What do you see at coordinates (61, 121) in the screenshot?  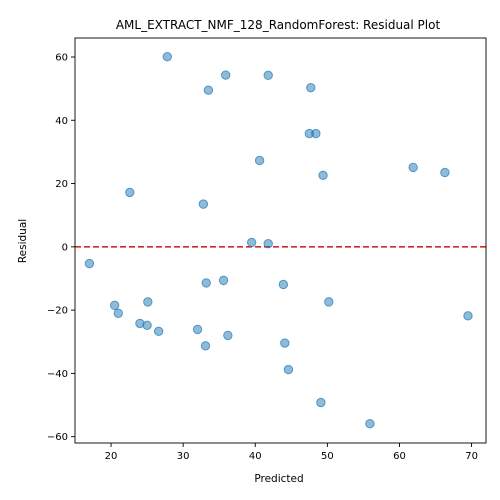 I see `y-tick-label: 40` at bounding box center [61, 121].